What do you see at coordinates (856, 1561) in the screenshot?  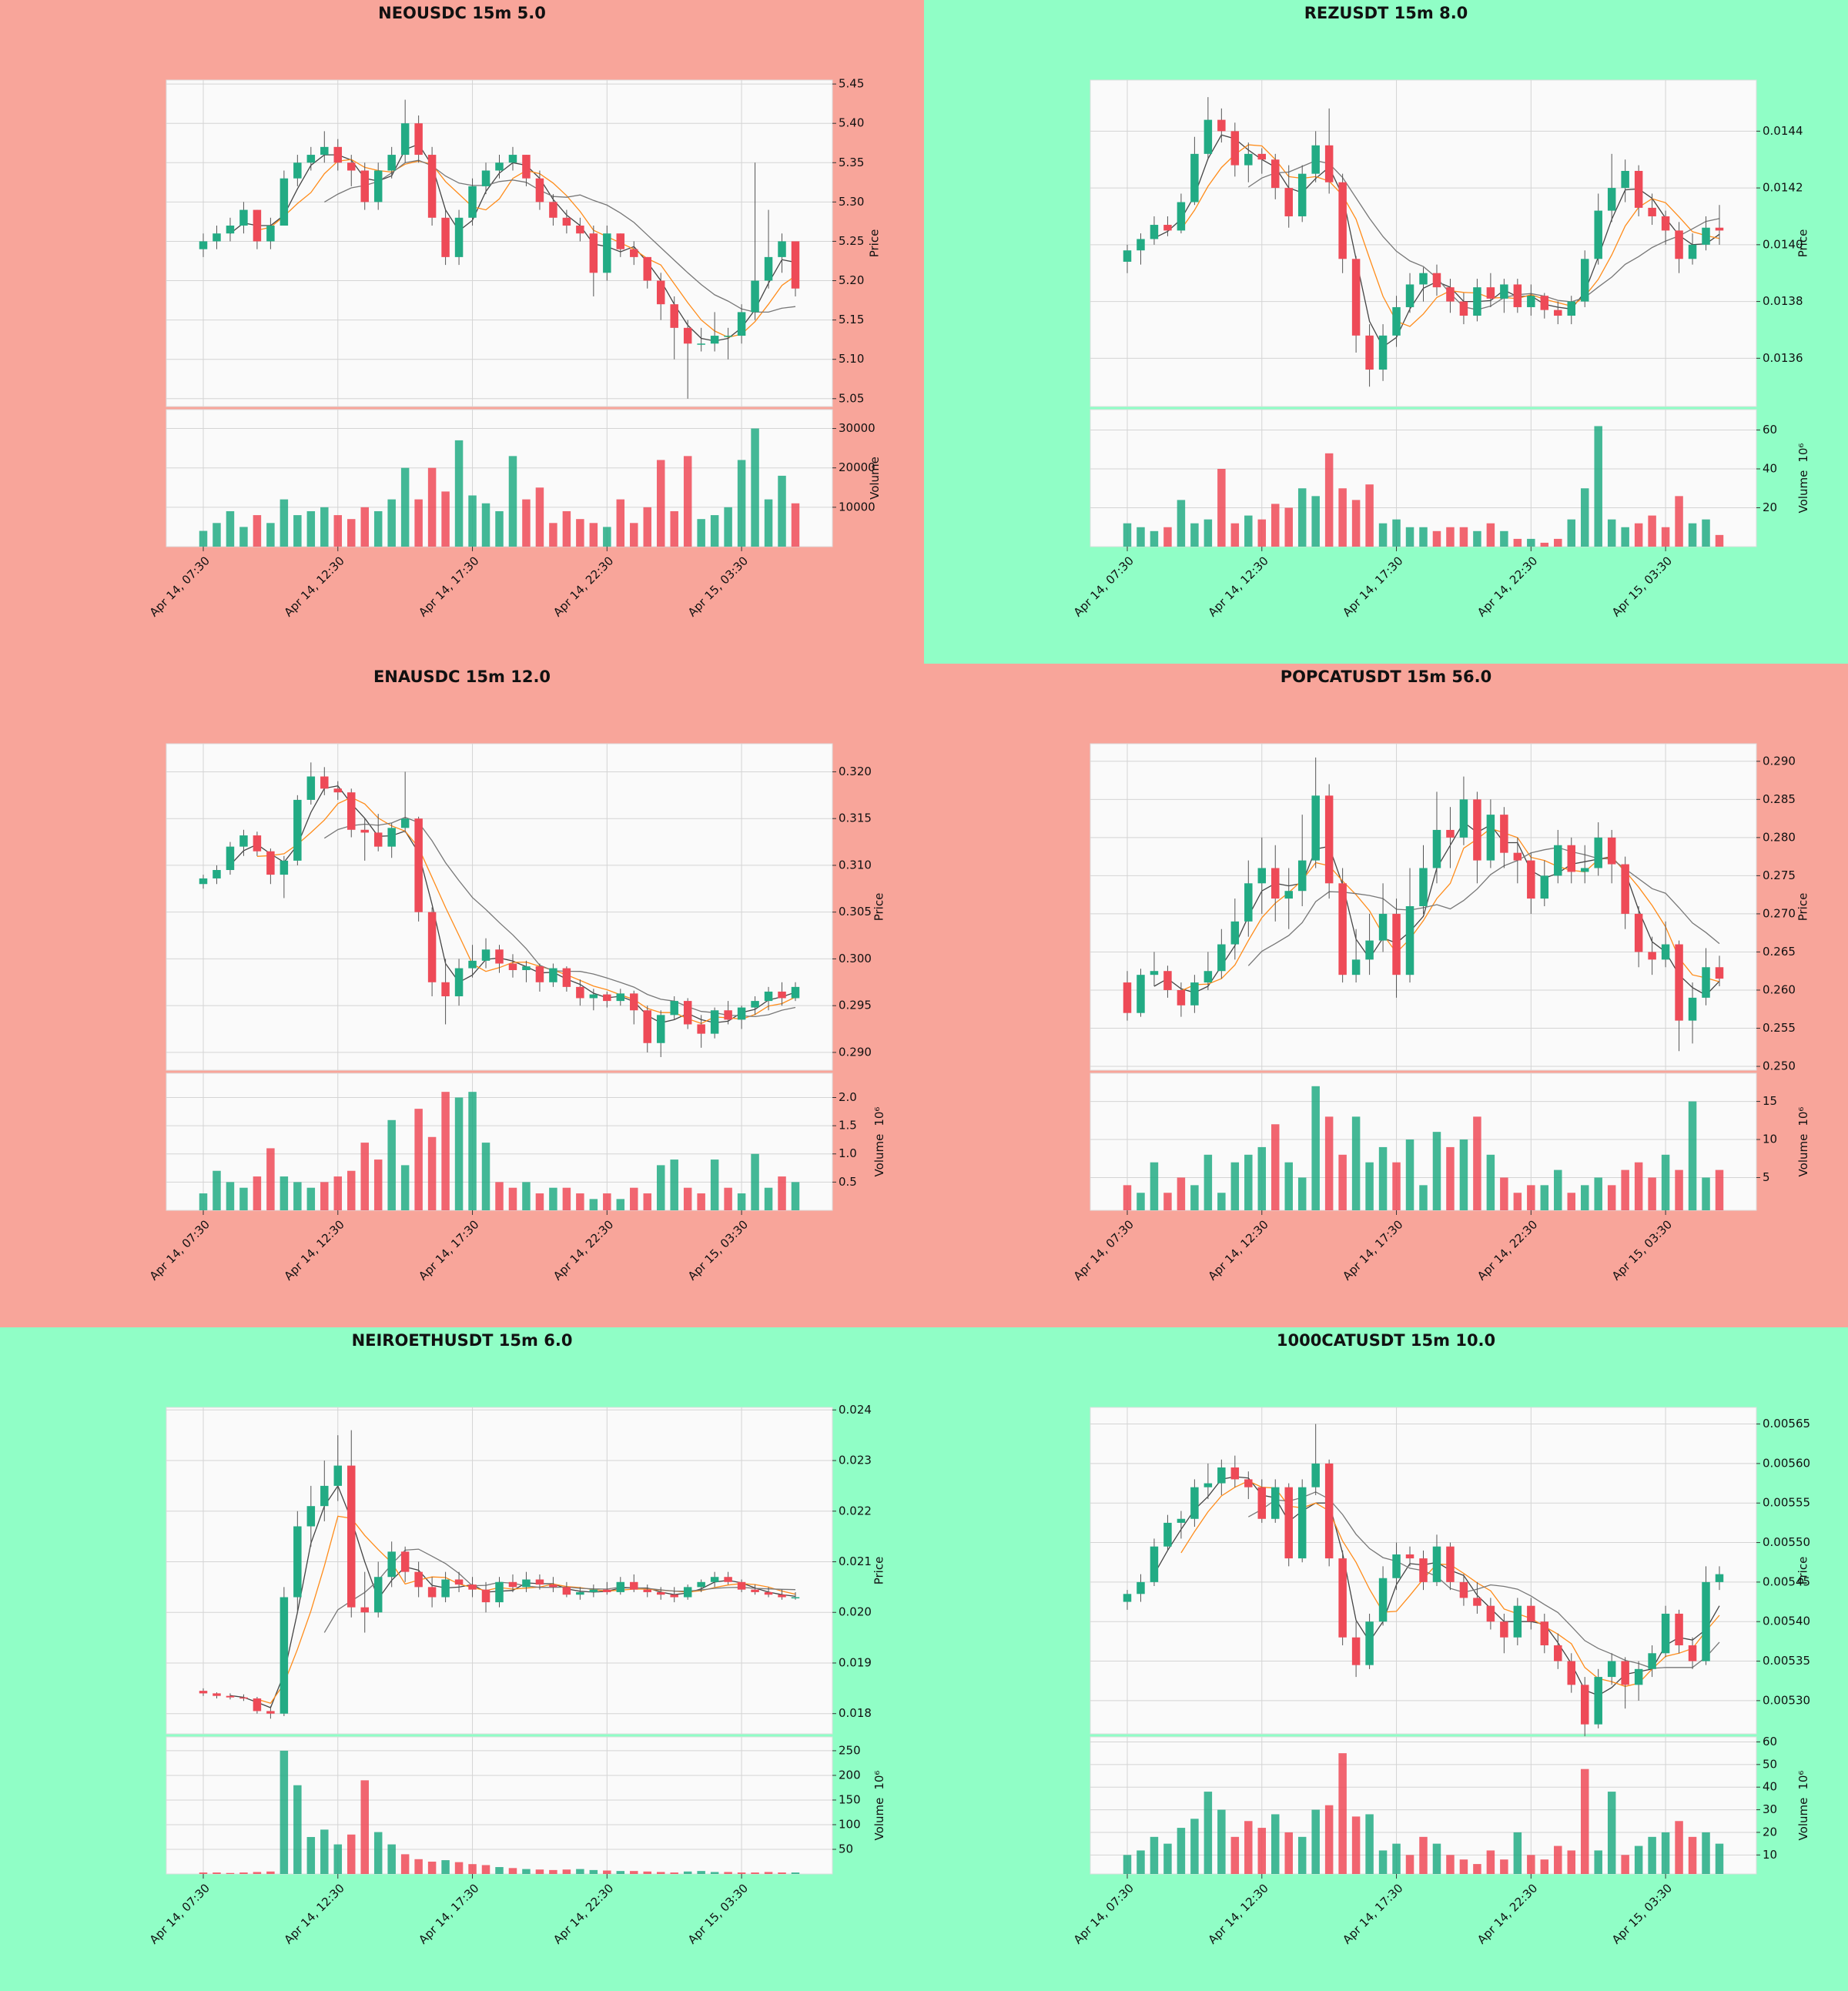 I see `y-tick-label: 0.021` at bounding box center [856, 1561].